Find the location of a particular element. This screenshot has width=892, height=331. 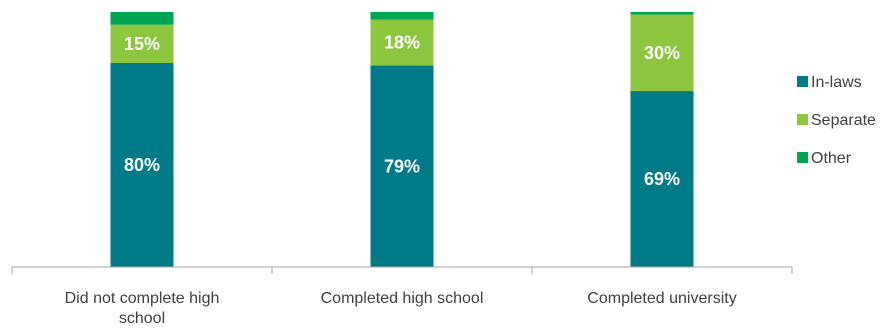

x-tick-label-0: Did not complete high school is located at coordinates (142, 308).